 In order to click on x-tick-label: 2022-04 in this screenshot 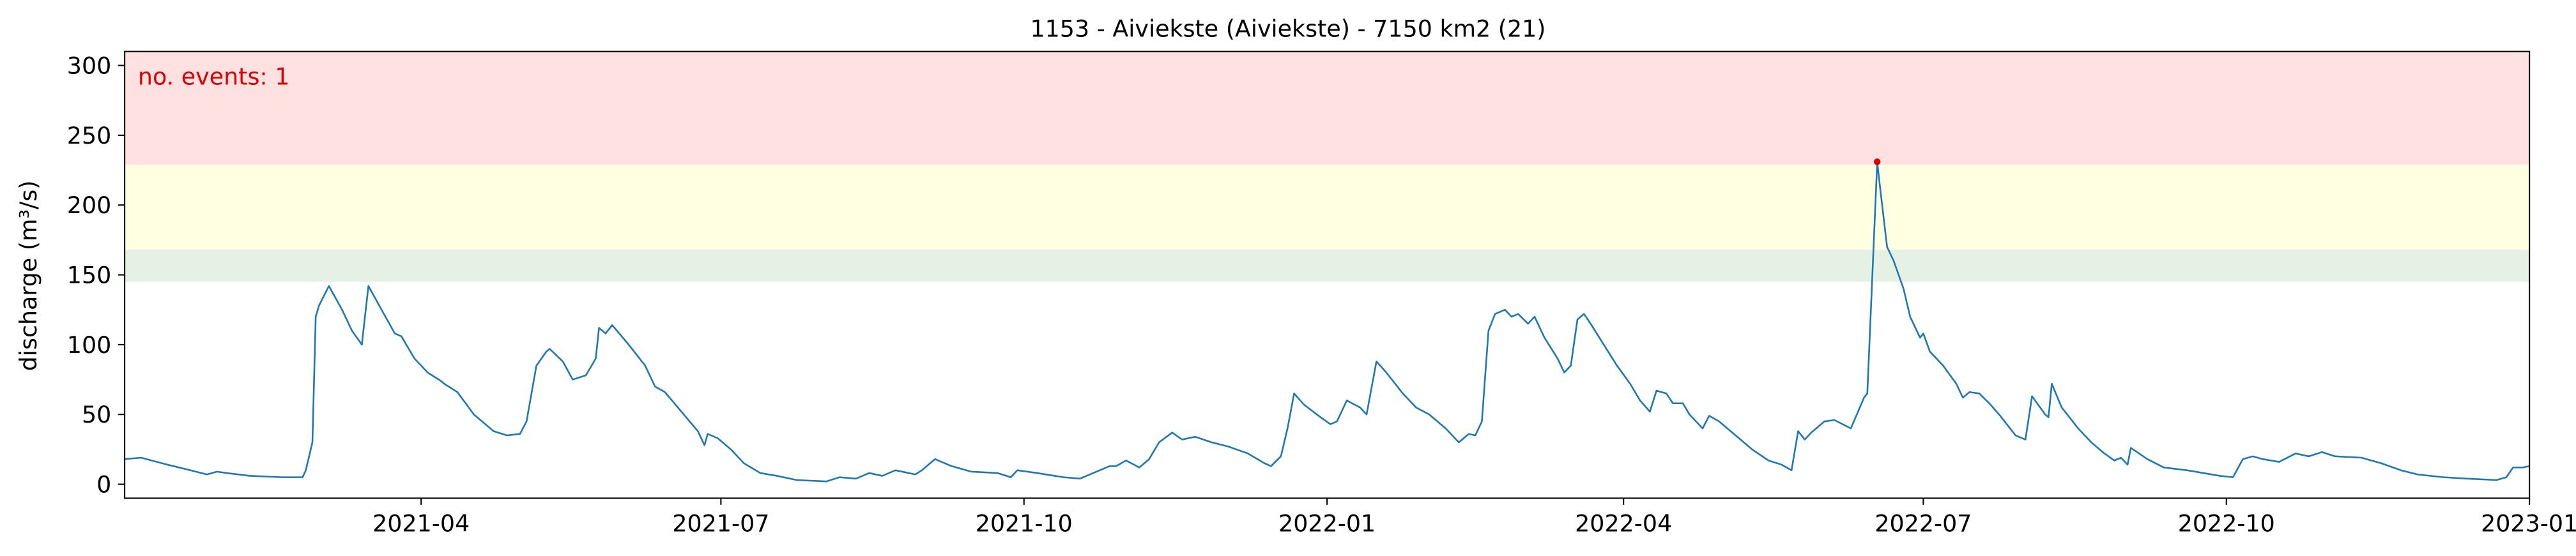, I will do `click(1623, 523)`.